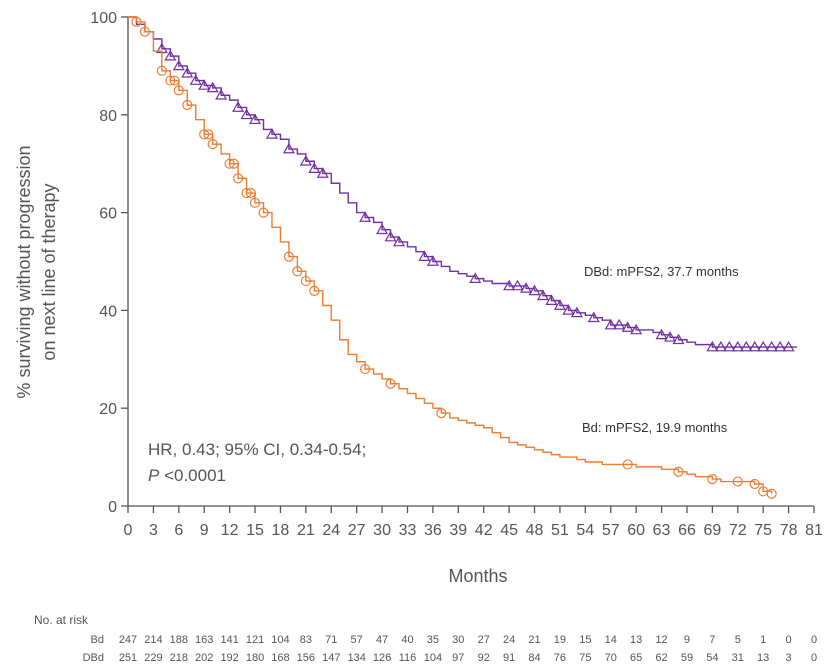 This screenshot has height=668, width=825. Describe the element at coordinates (535, 530) in the screenshot. I see `x-tick-label: 48` at that location.